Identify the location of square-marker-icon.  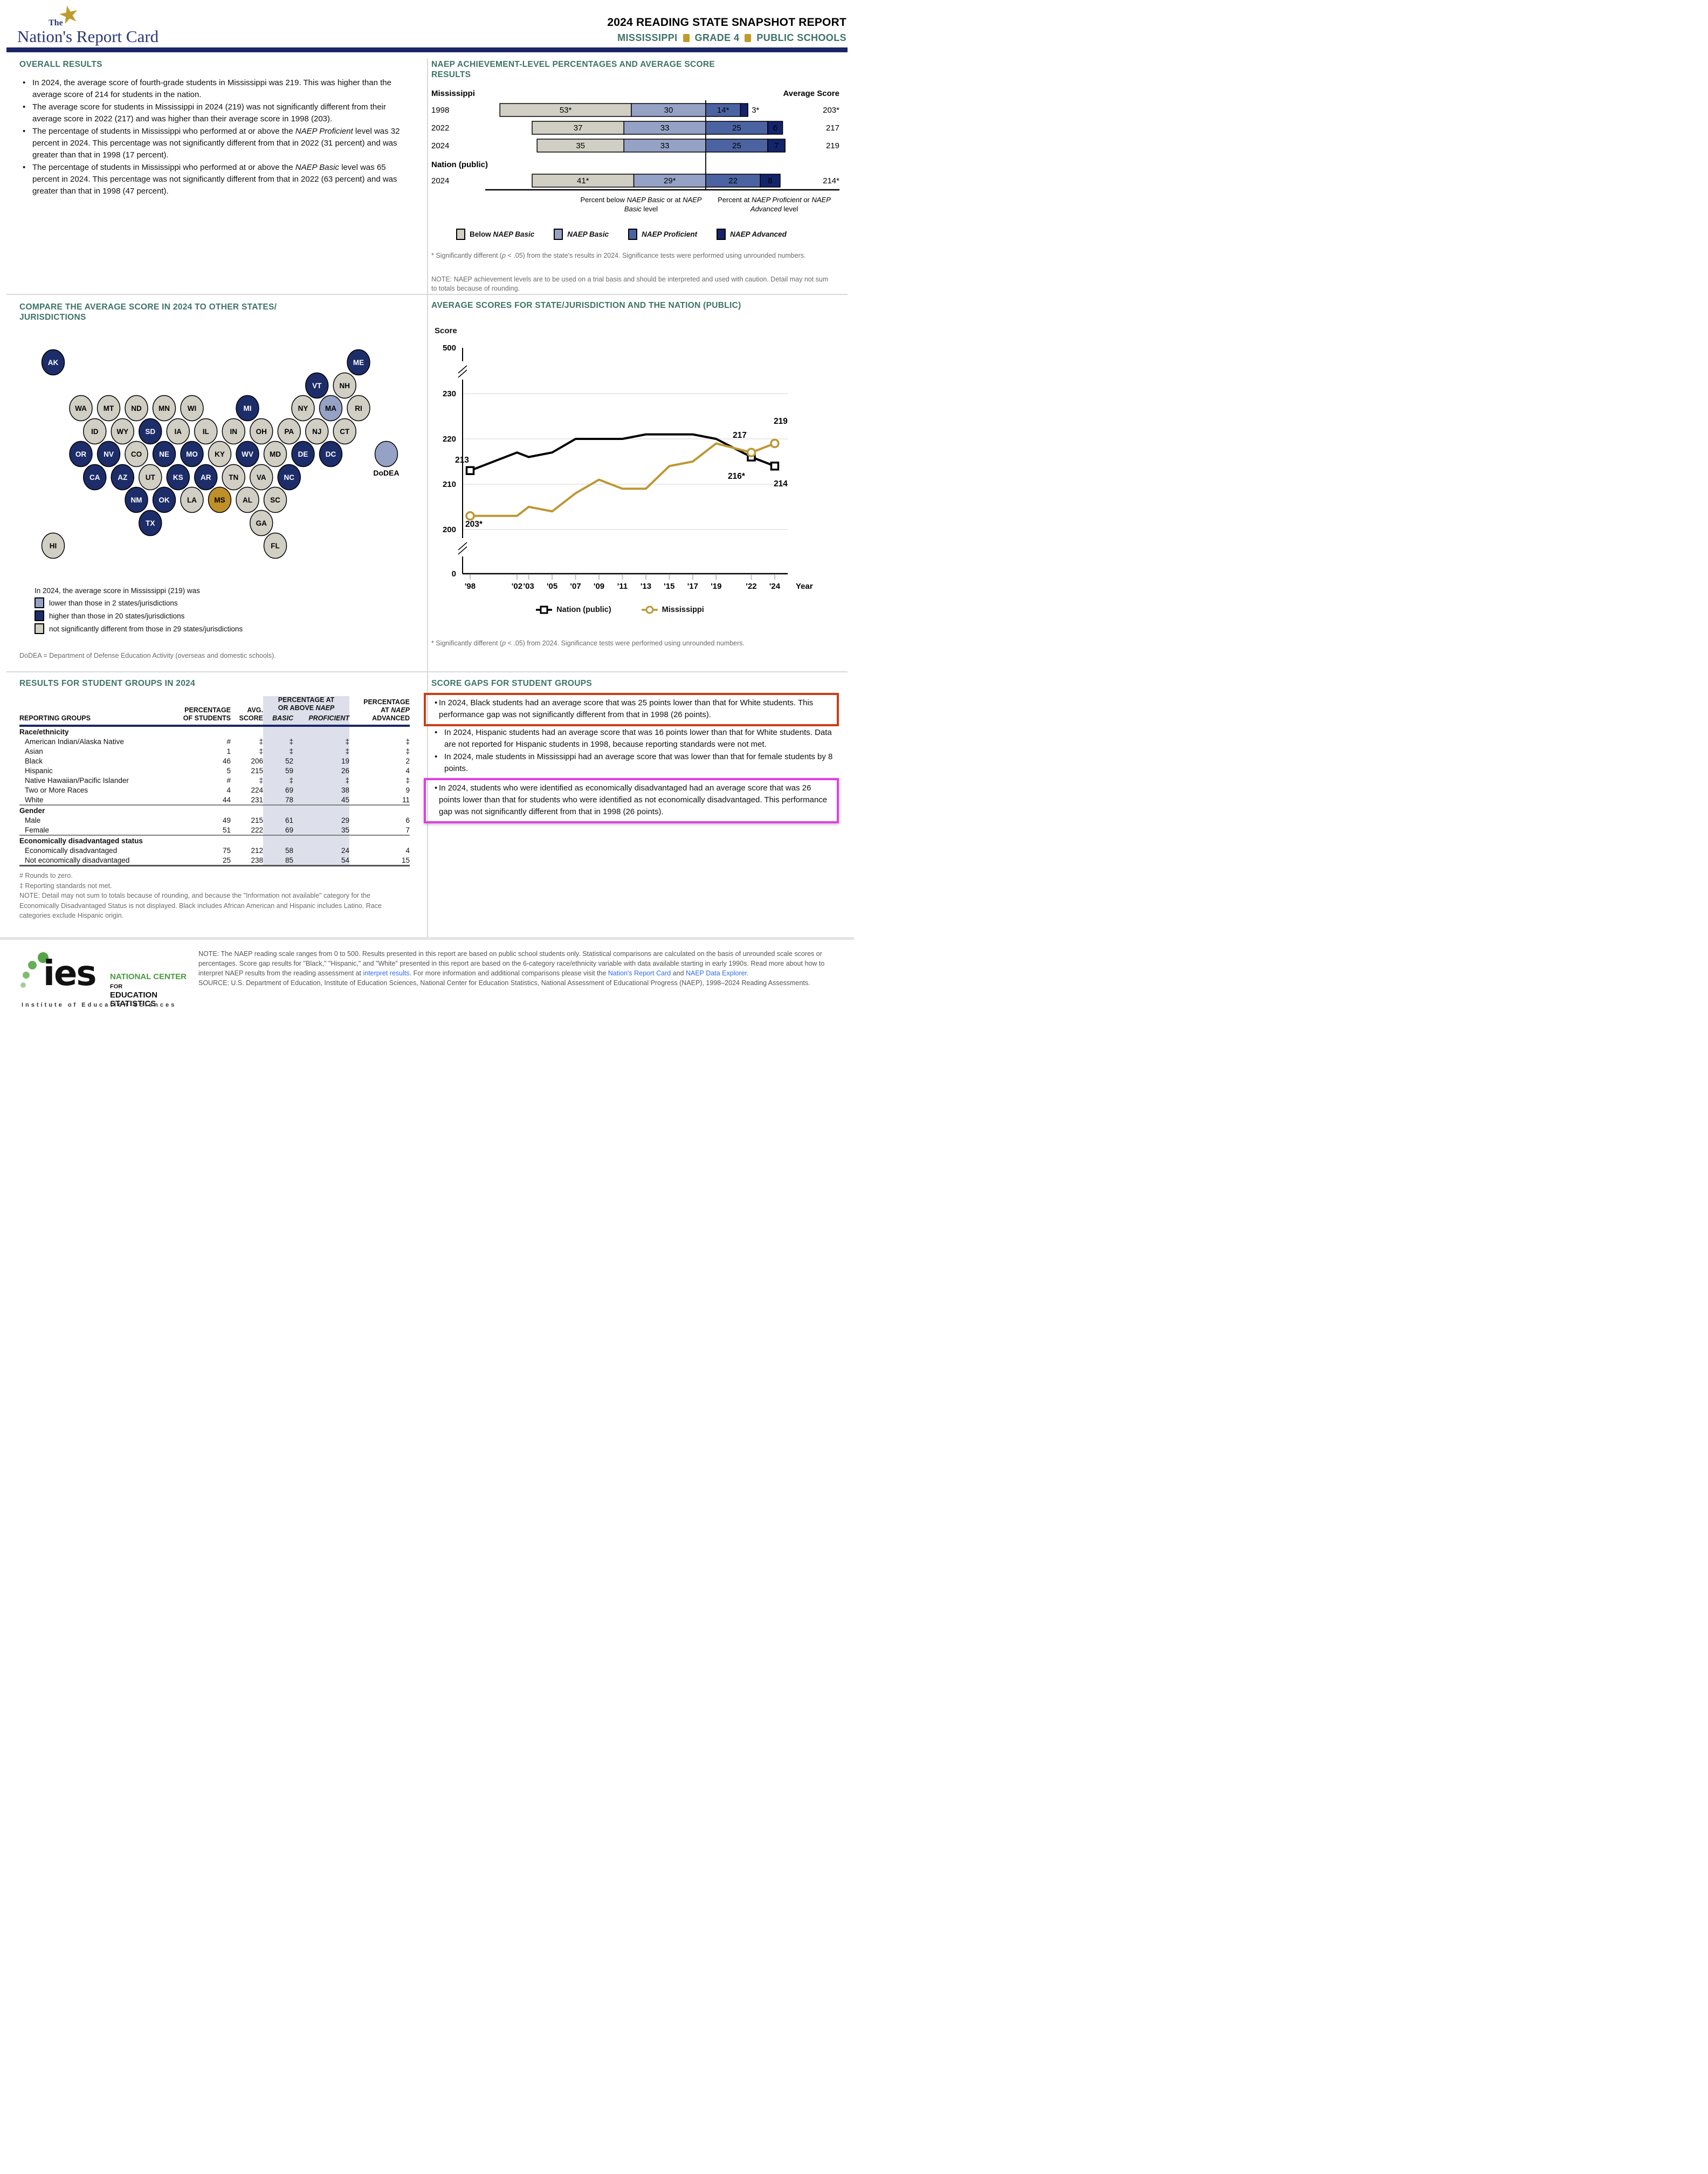
(544, 610).